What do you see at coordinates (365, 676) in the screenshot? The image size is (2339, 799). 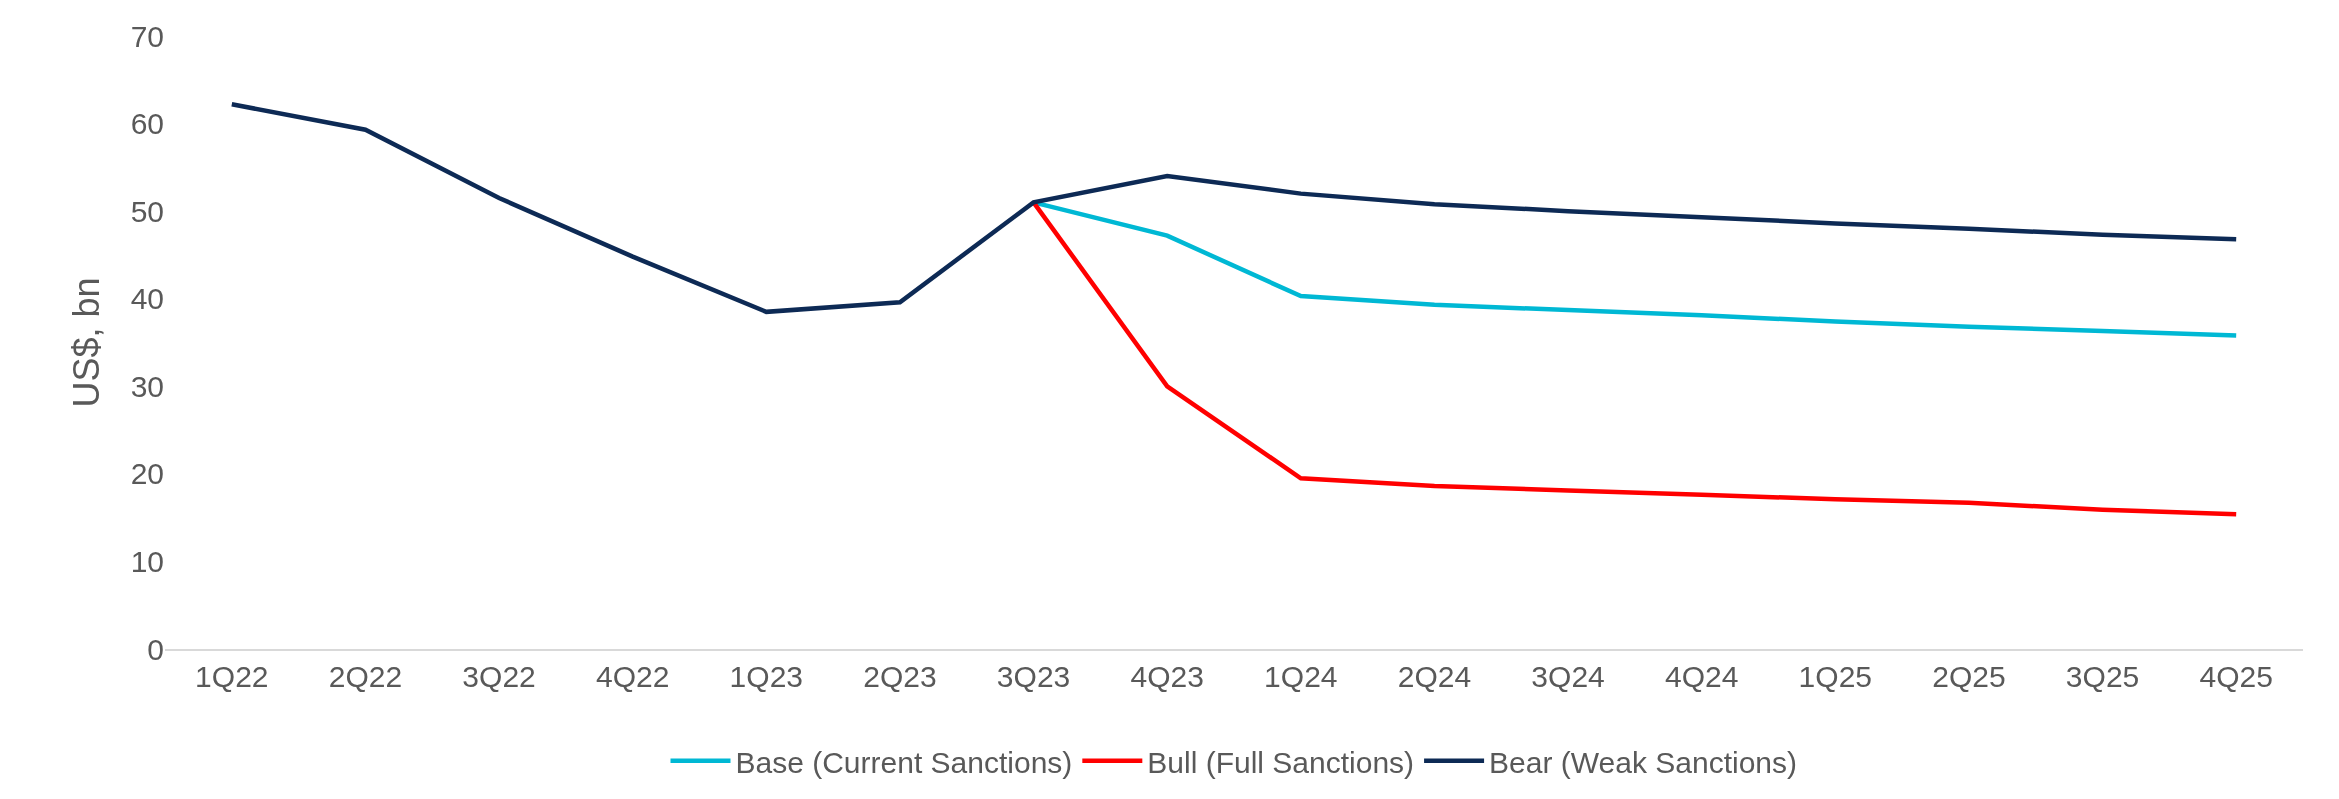 I see `x-tick-label: 2Q22` at bounding box center [365, 676].